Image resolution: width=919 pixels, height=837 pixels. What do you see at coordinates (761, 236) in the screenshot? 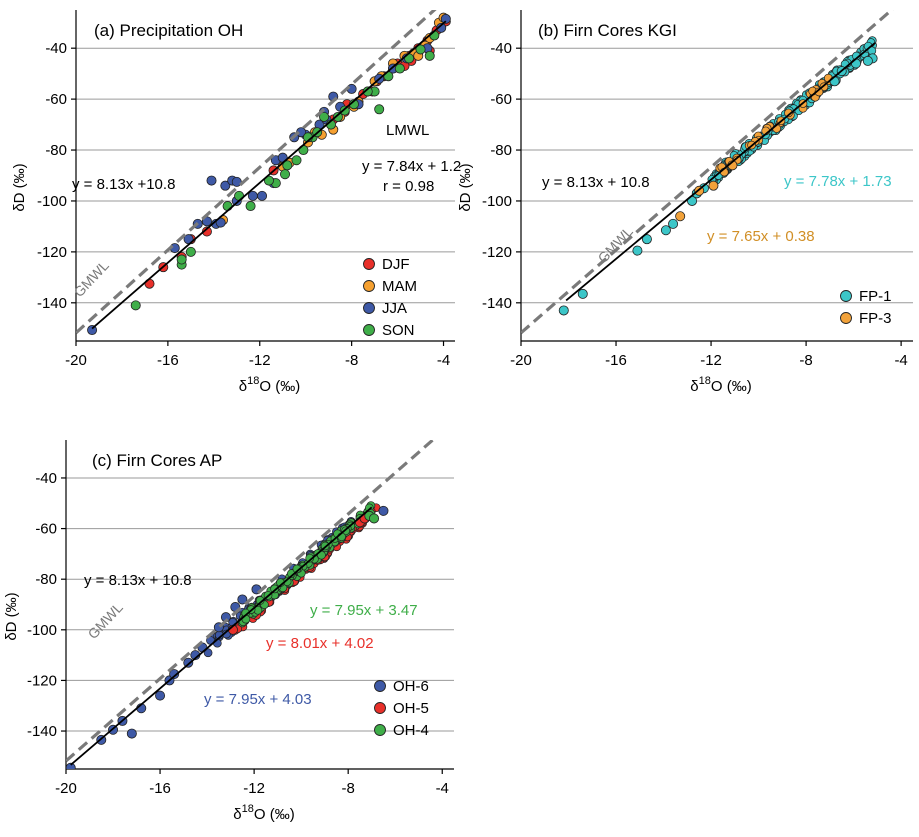
I see `fit-equation-fp-3: y = 7.65x + 0.38` at bounding box center [761, 236].